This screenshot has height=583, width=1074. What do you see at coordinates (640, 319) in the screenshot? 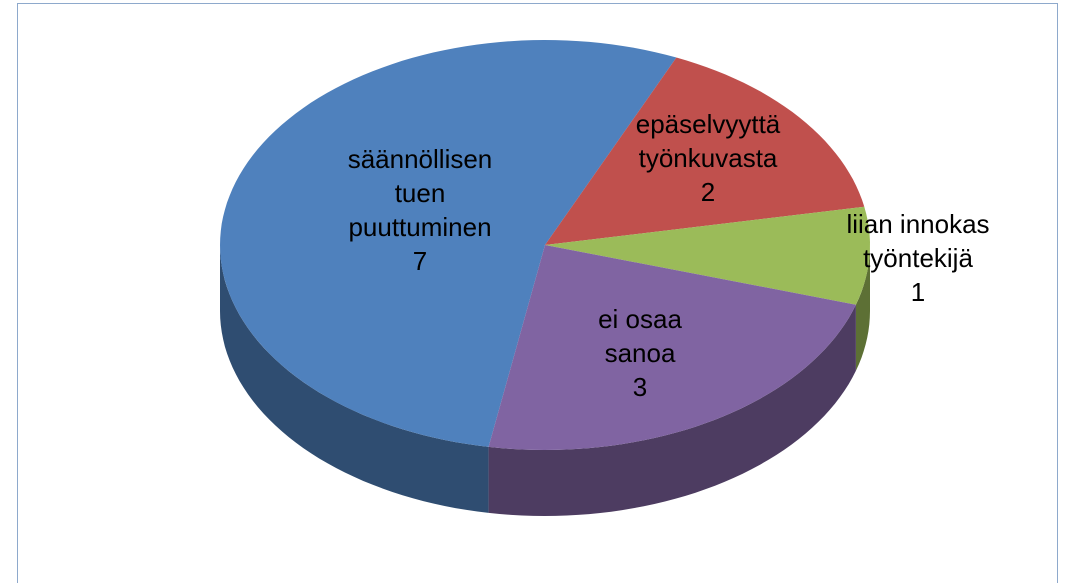
I see `label-line: ei osaa` at bounding box center [640, 319].